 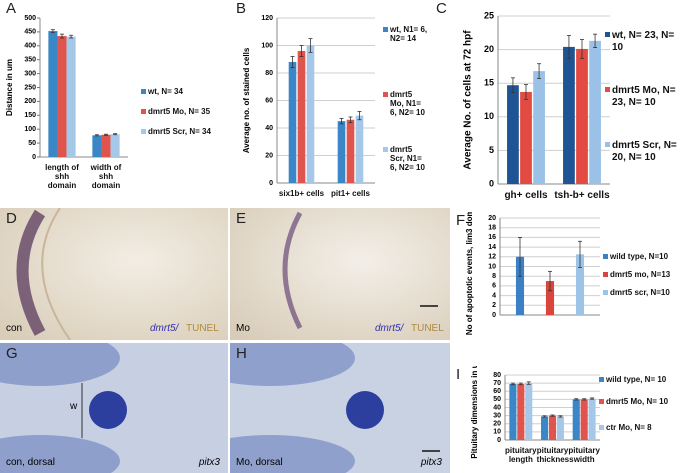 What do you see at coordinates (536, 99) in the screenshot?
I see `chart: 0 5 10 15 20 25 Average No. of cells at 72 hpf` at bounding box center [536, 99].